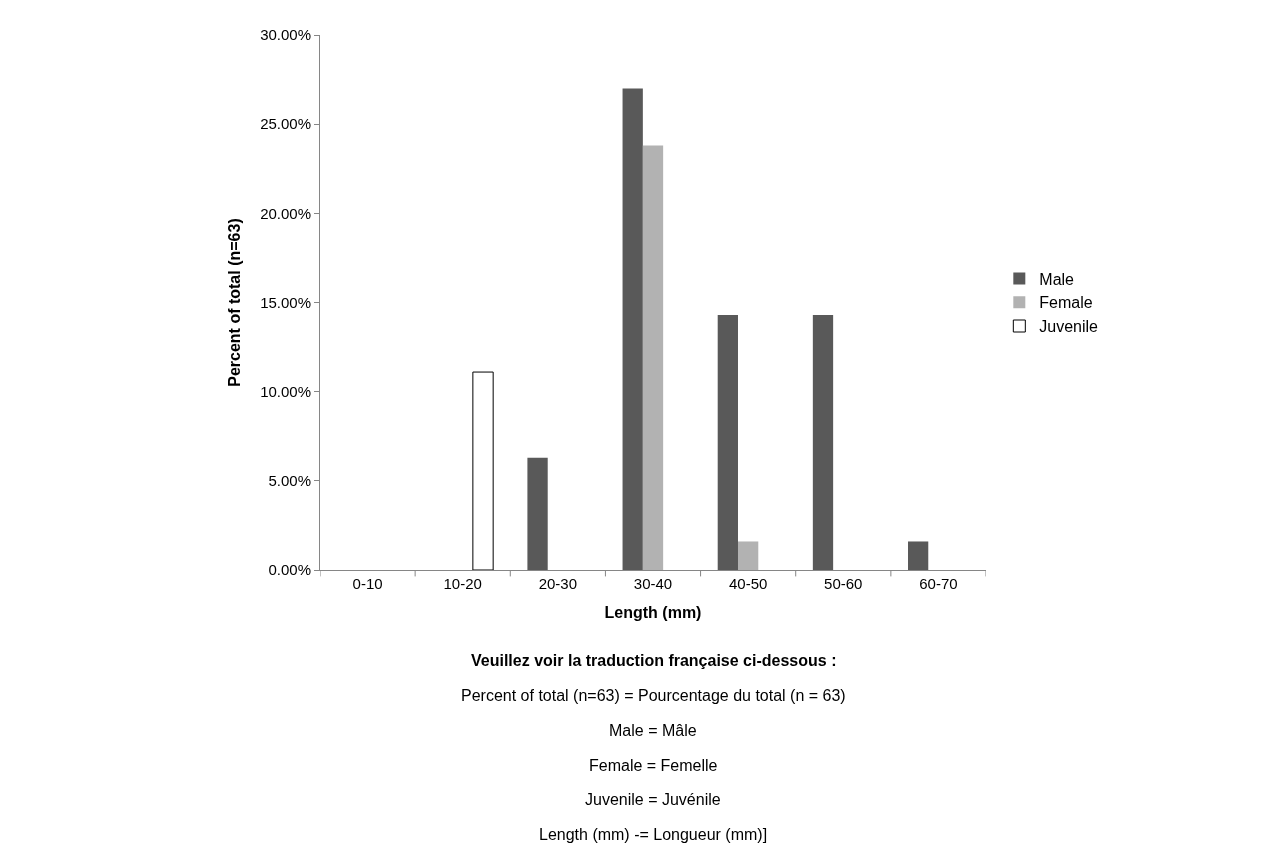 Image resolution: width=1286 pixels, height=851 pixels. I want to click on x-tick-label: 50-60, so click(843, 583).